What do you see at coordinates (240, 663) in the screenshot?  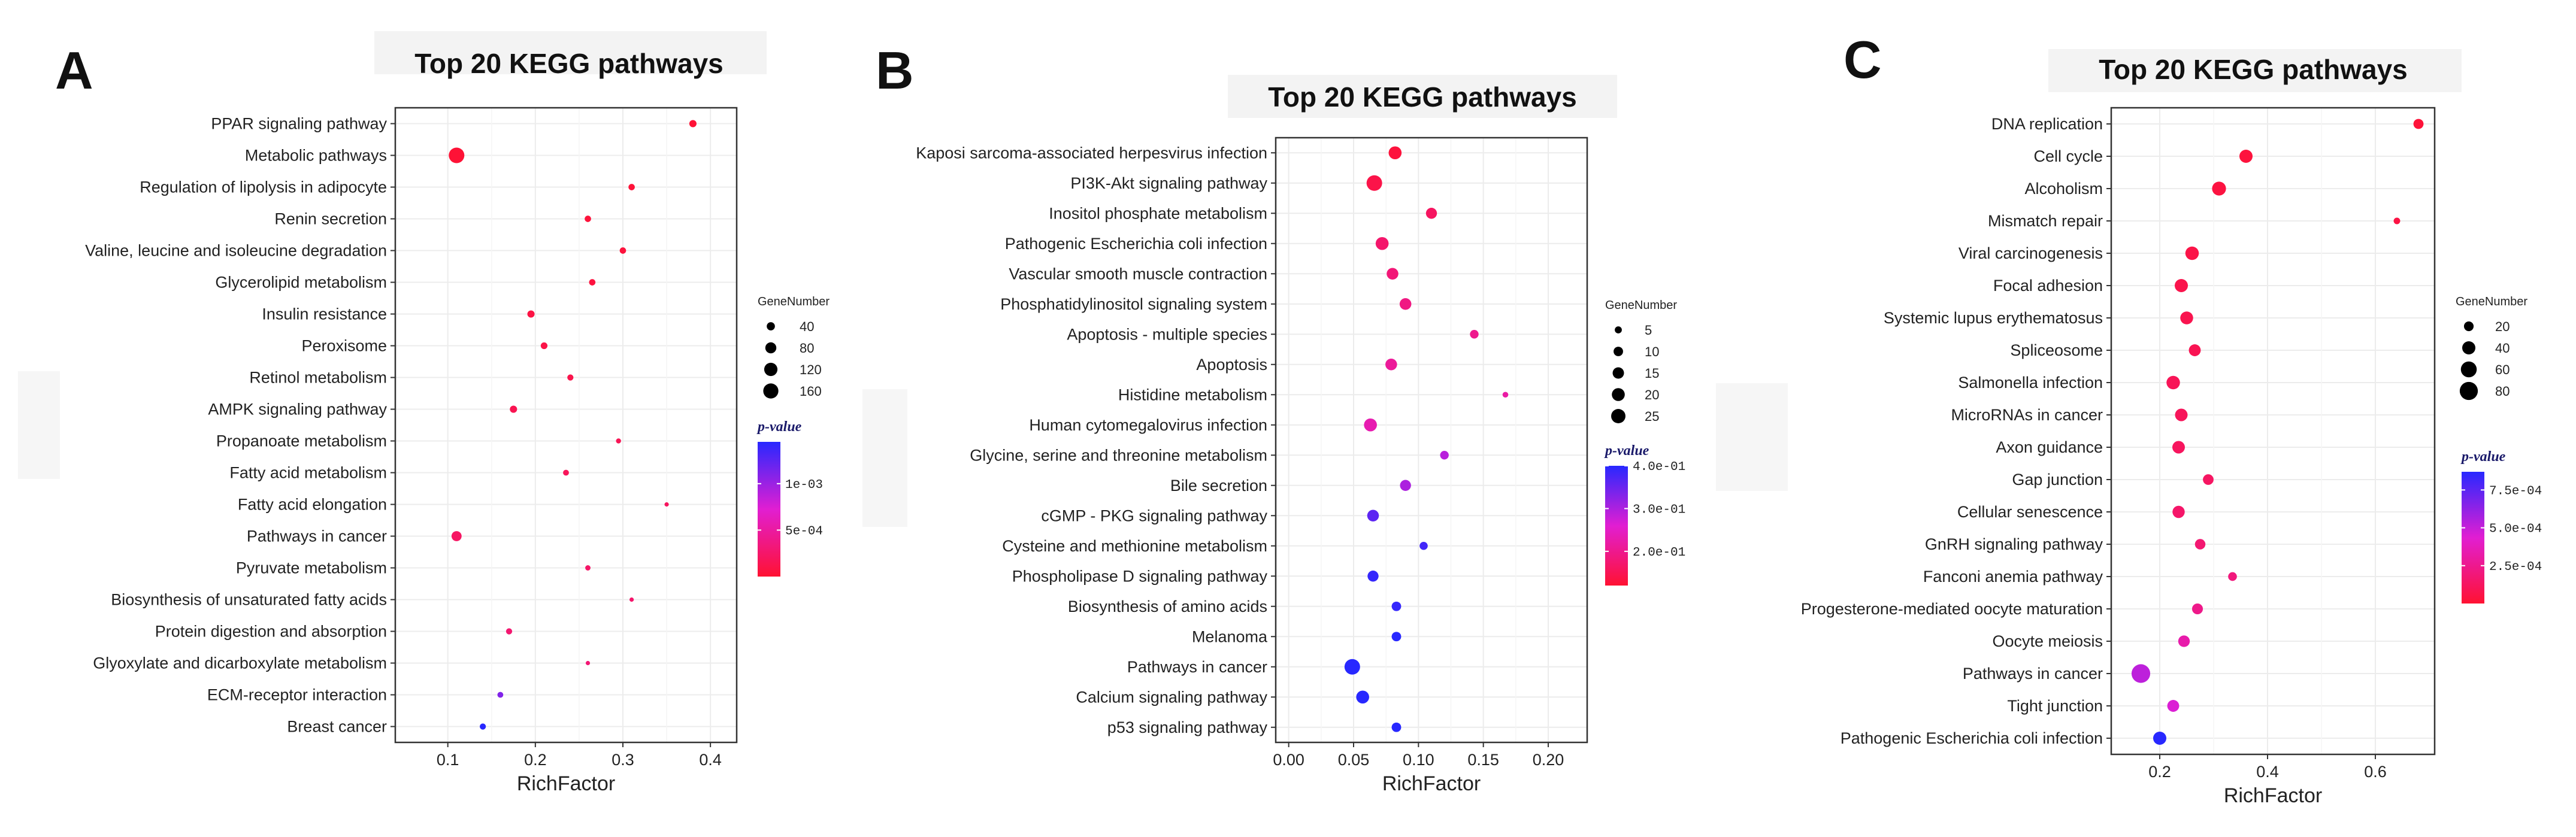 I see `y-tick-label: Glyoxylate and dicarboxylate metabolism` at bounding box center [240, 663].